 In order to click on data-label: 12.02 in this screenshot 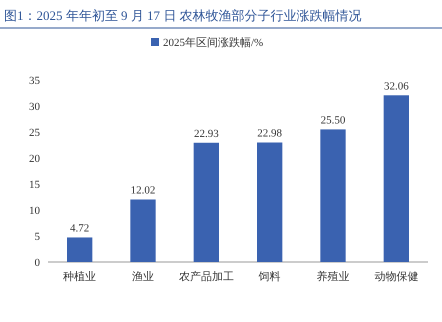, I will do `click(143, 190)`.